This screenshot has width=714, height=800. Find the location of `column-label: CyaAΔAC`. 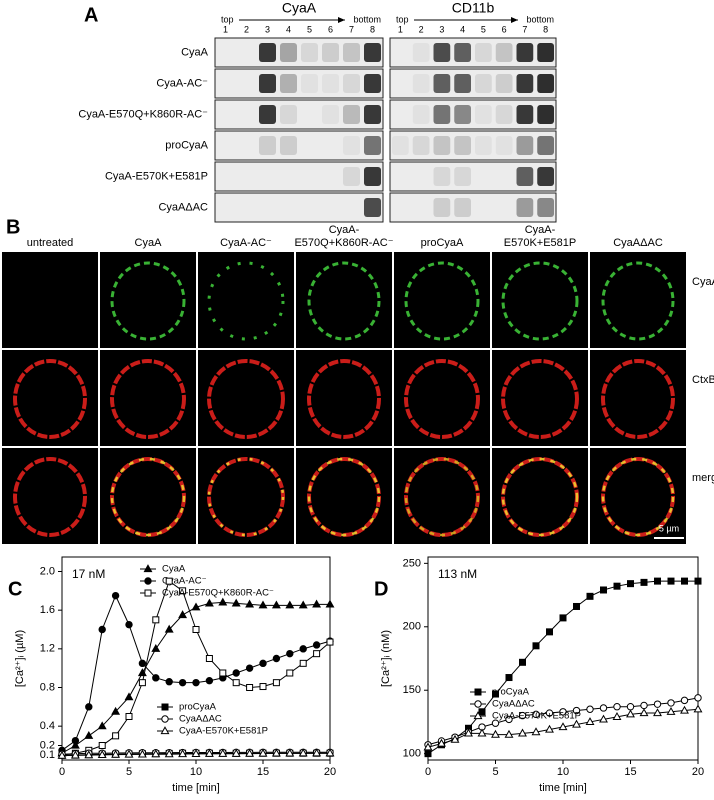

column-label: CyaAΔAC is located at coordinates (638, 243).